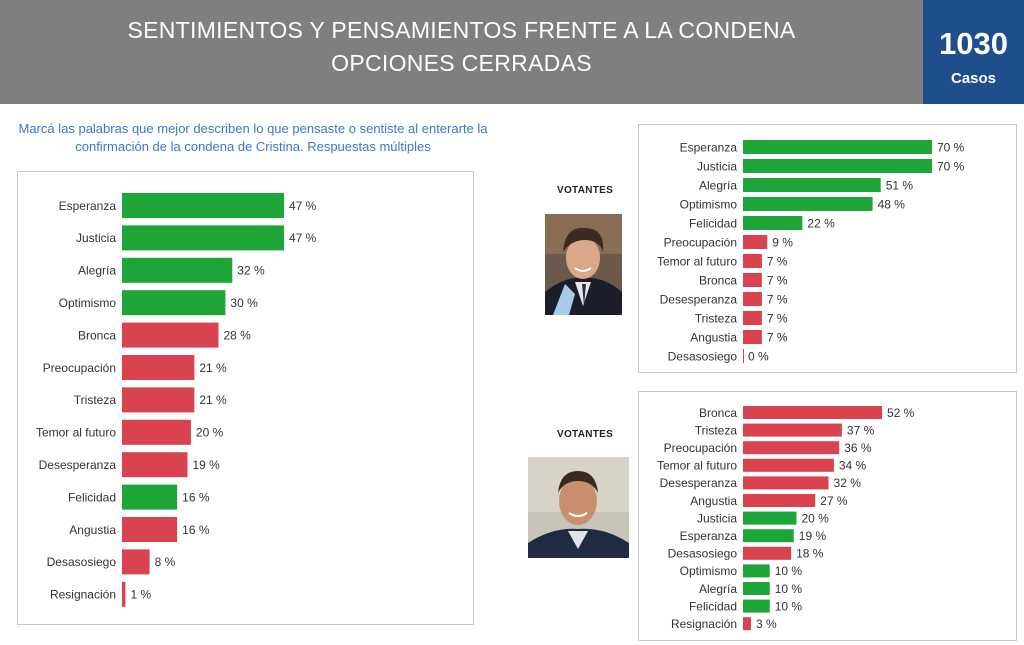 Image resolution: width=1024 pixels, height=645 pixels. I want to click on person-photo-icon, so click(583, 264).